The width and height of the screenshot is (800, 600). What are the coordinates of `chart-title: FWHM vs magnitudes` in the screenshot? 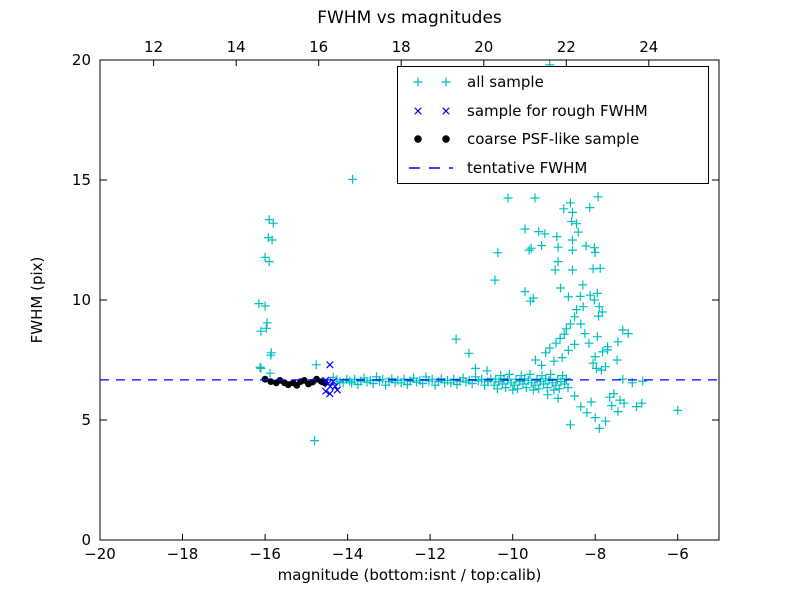 It's located at (409, 18).